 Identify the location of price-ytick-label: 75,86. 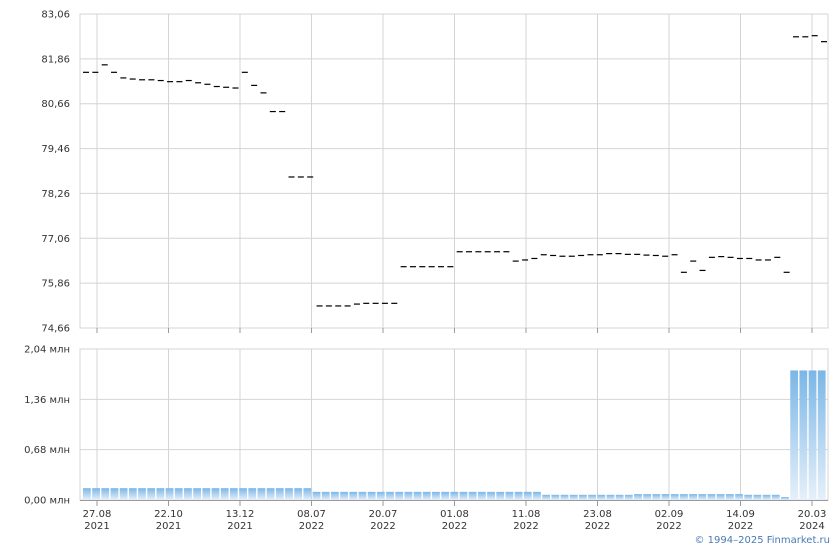
(55, 284).